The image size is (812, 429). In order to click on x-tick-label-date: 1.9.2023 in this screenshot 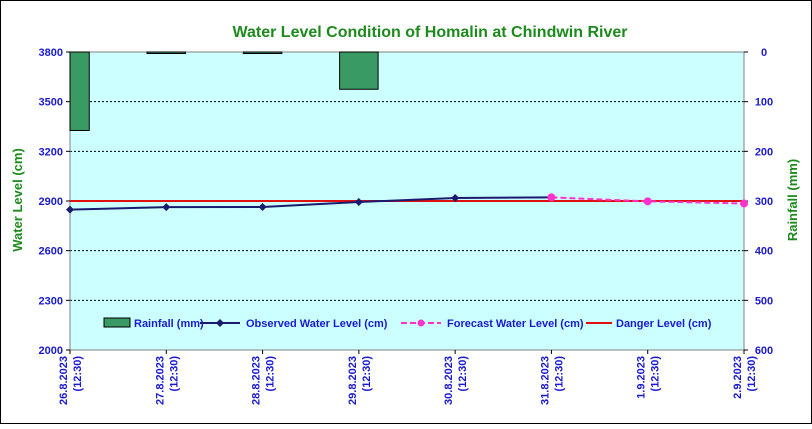, I will do `click(642, 377)`.